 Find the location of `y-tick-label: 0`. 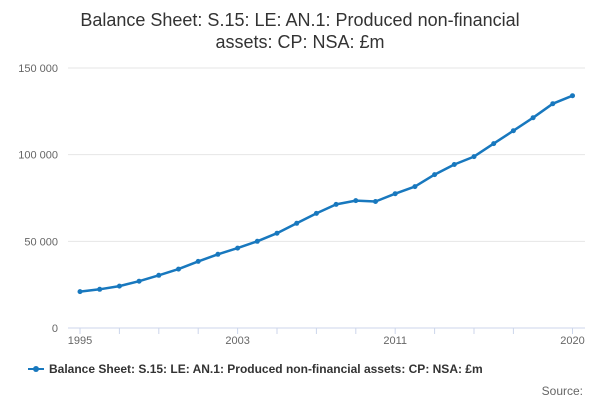

y-tick-label: 0 is located at coordinates (55, 329).